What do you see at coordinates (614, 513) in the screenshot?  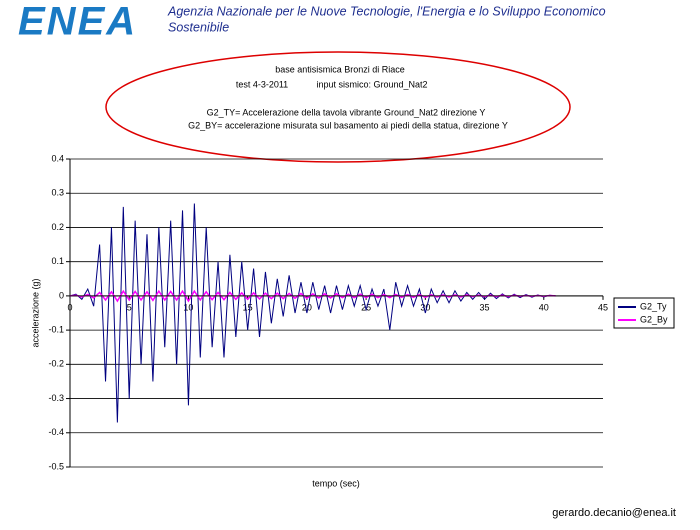 I see `footer-email: gerardo.decanio@enea.it` at bounding box center [614, 513].